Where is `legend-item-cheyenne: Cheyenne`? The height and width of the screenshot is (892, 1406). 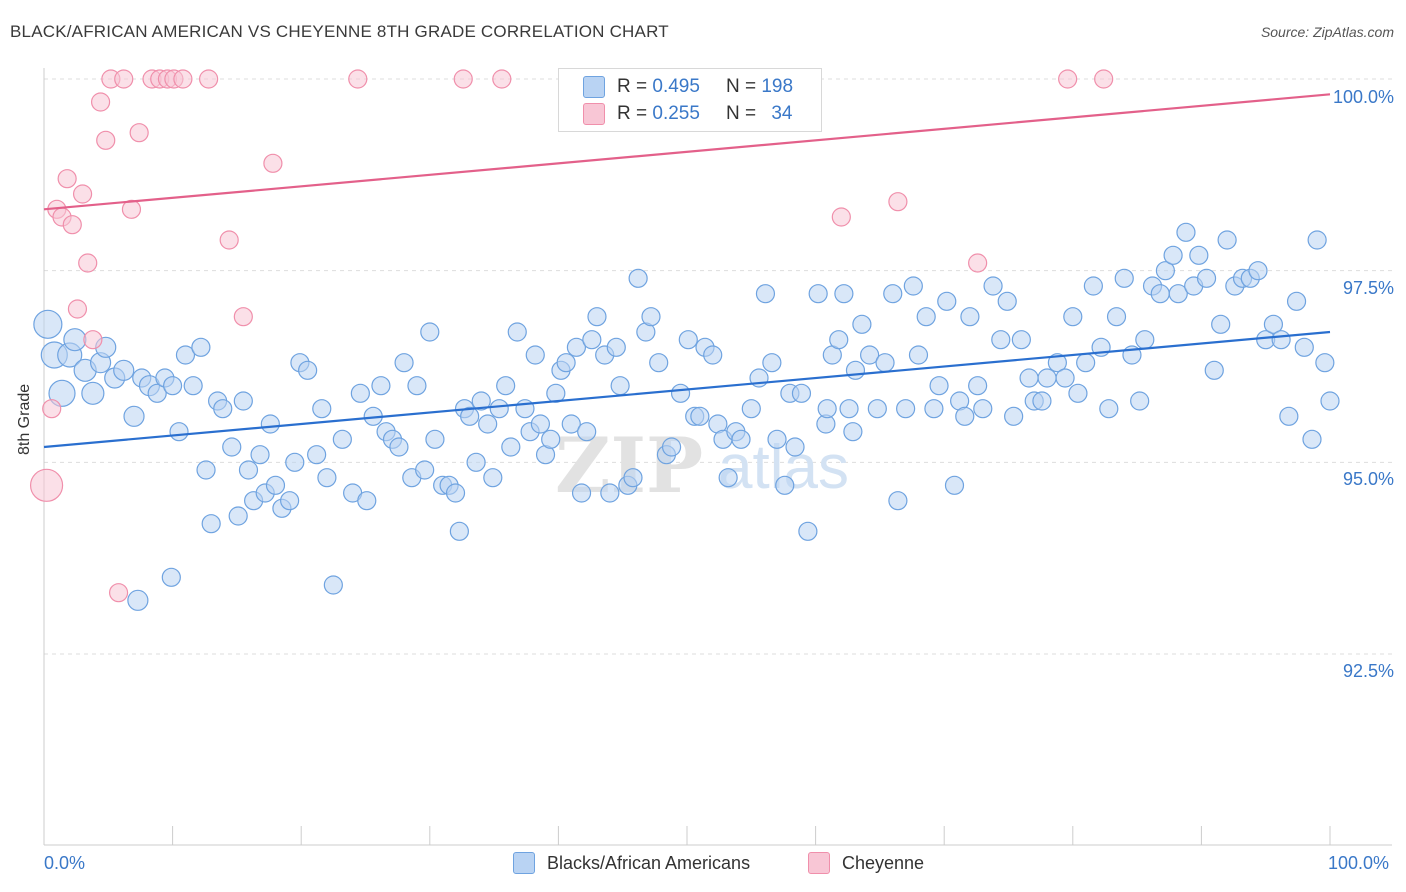 legend-item-cheyenne: Cheyenne is located at coordinates (866, 863).